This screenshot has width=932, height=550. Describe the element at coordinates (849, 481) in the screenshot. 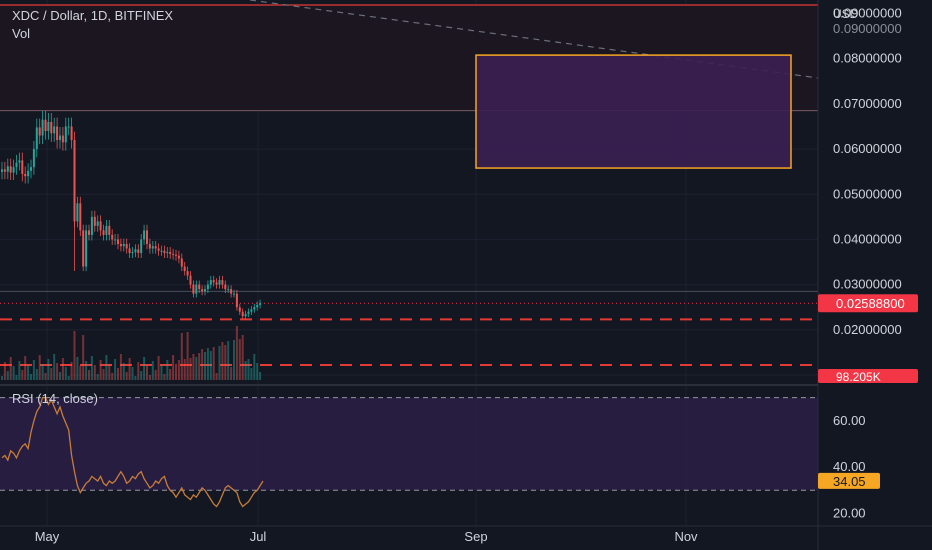

I see `rsi-current-value: 34.05` at that location.